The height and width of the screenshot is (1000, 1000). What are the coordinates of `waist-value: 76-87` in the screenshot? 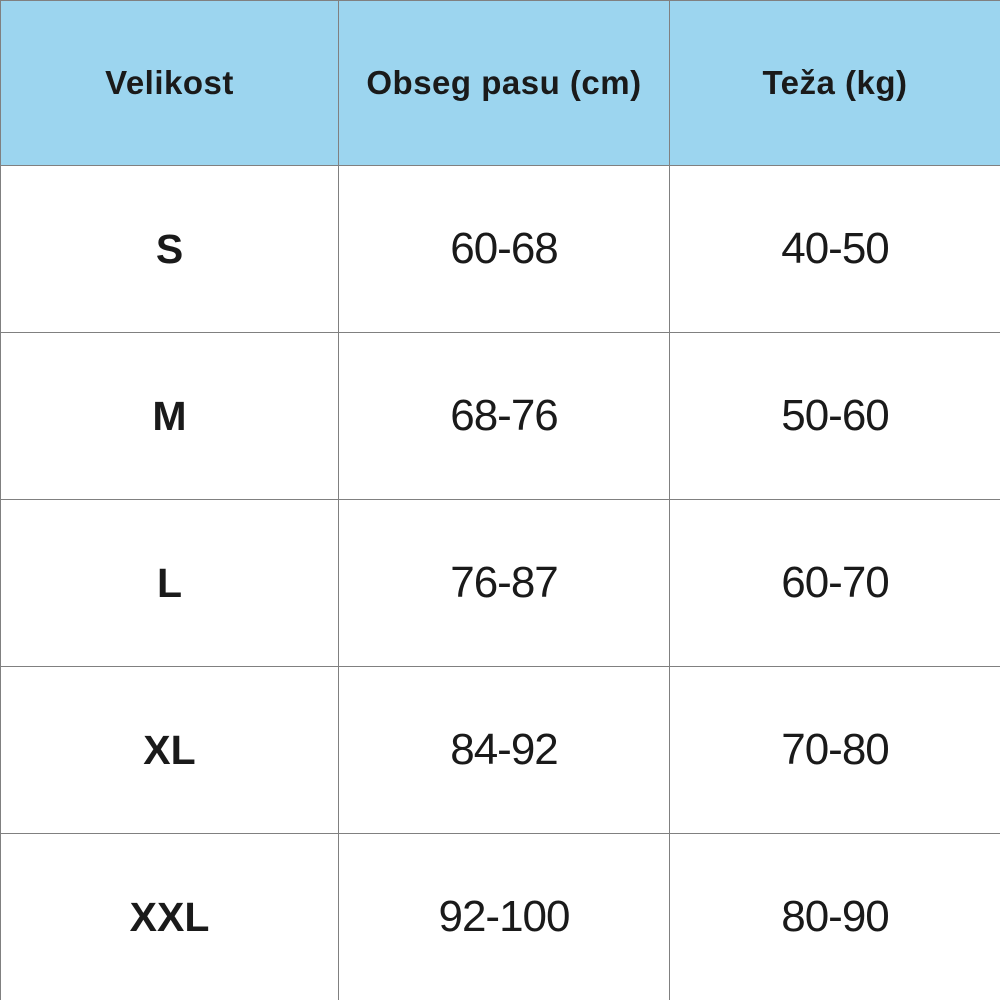 It's located at (504, 583).